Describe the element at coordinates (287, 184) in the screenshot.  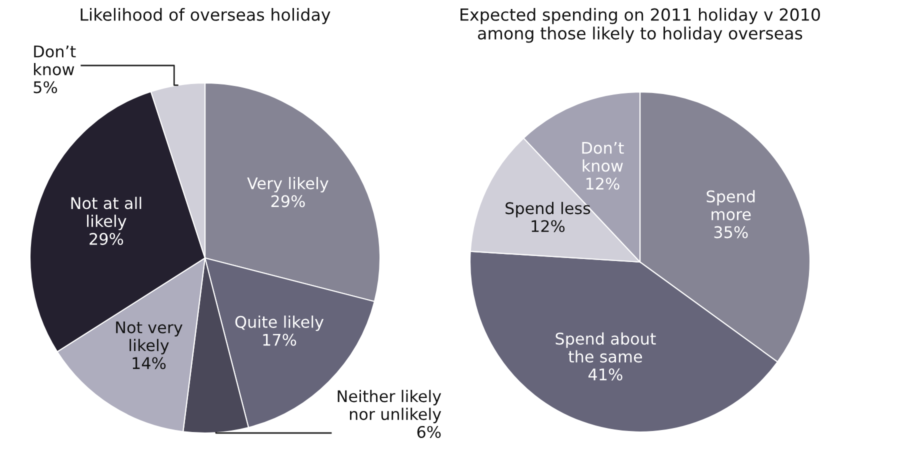
I see `slice-label: Very likely` at that location.